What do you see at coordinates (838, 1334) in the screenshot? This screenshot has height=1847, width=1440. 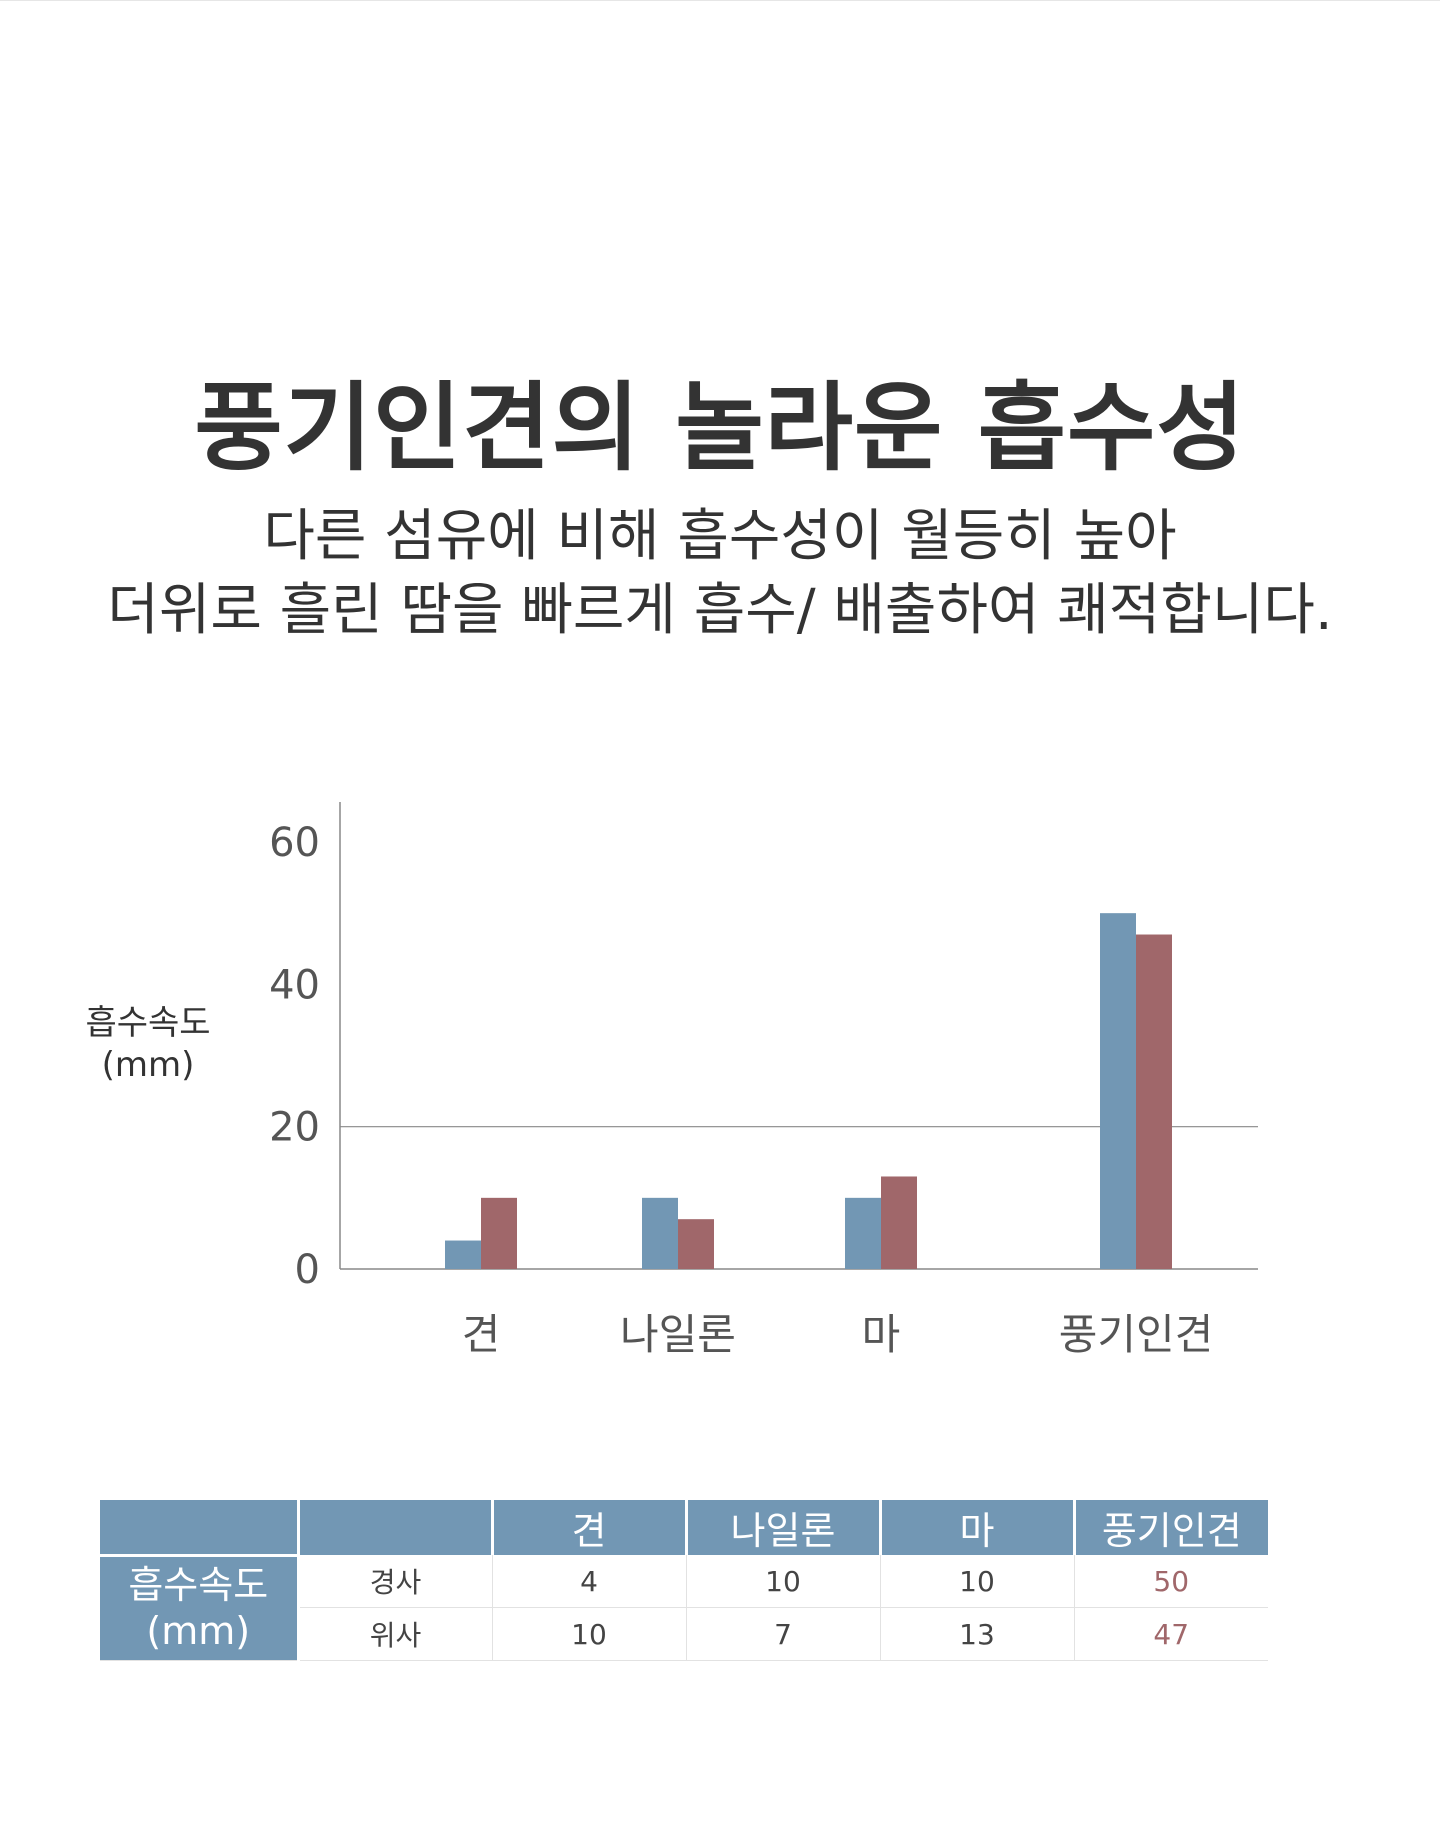 I see `chart-x-categories: 견 나일론 마 풍기인견` at bounding box center [838, 1334].